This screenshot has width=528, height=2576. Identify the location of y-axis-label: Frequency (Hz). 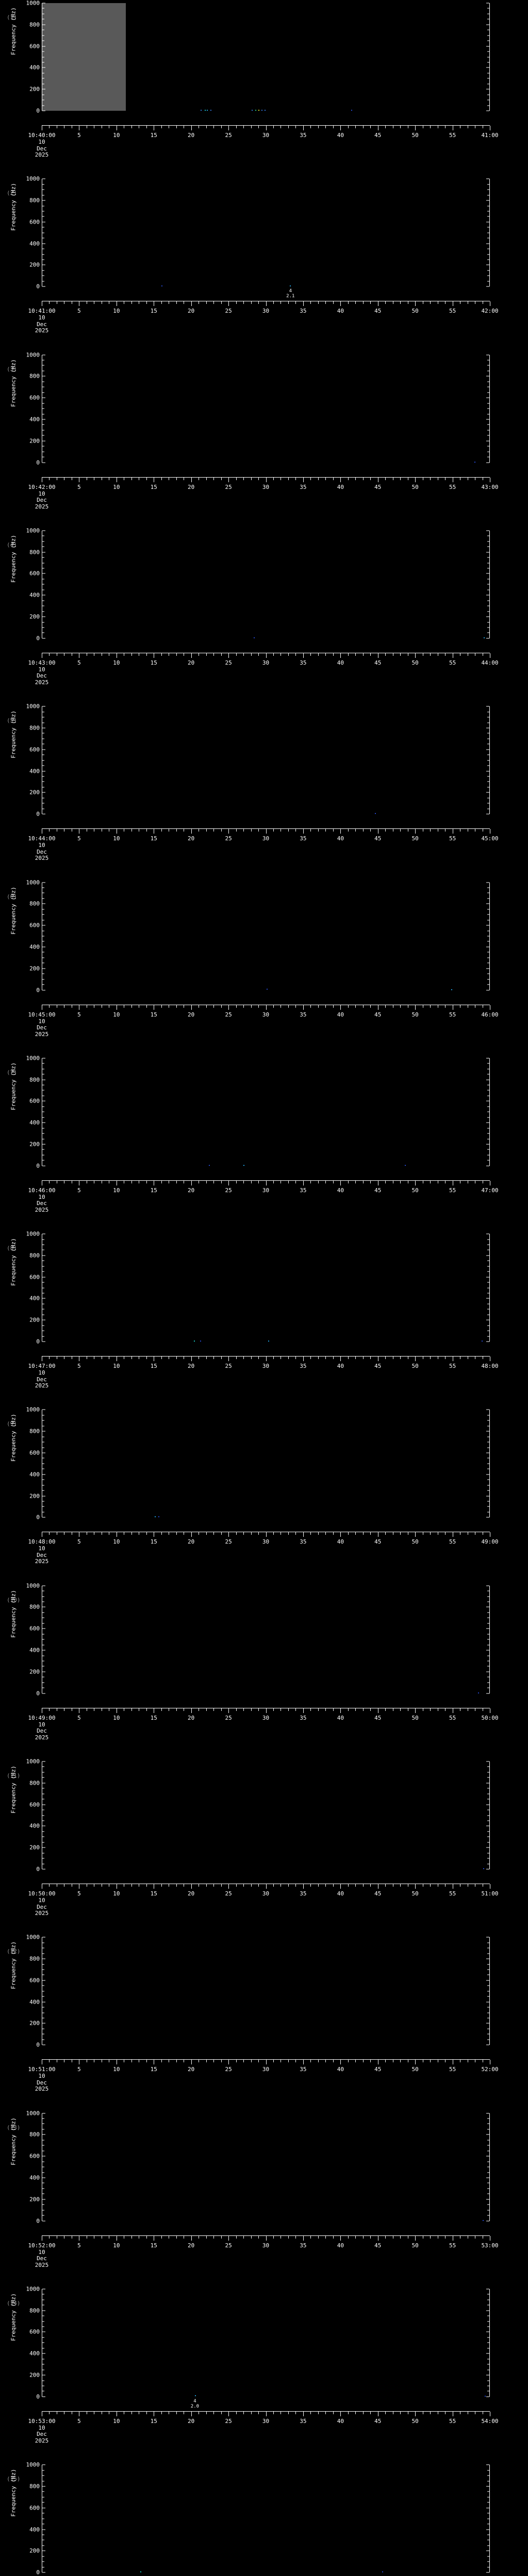
(13, 207).